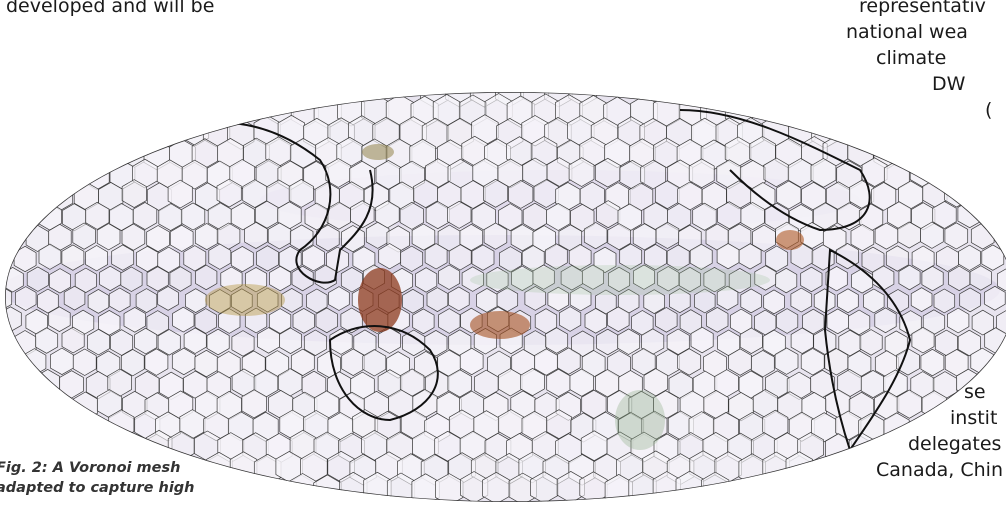  Describe the element at coordinates (383, 373) in the screenshot. I see `coast-australia` at that location.